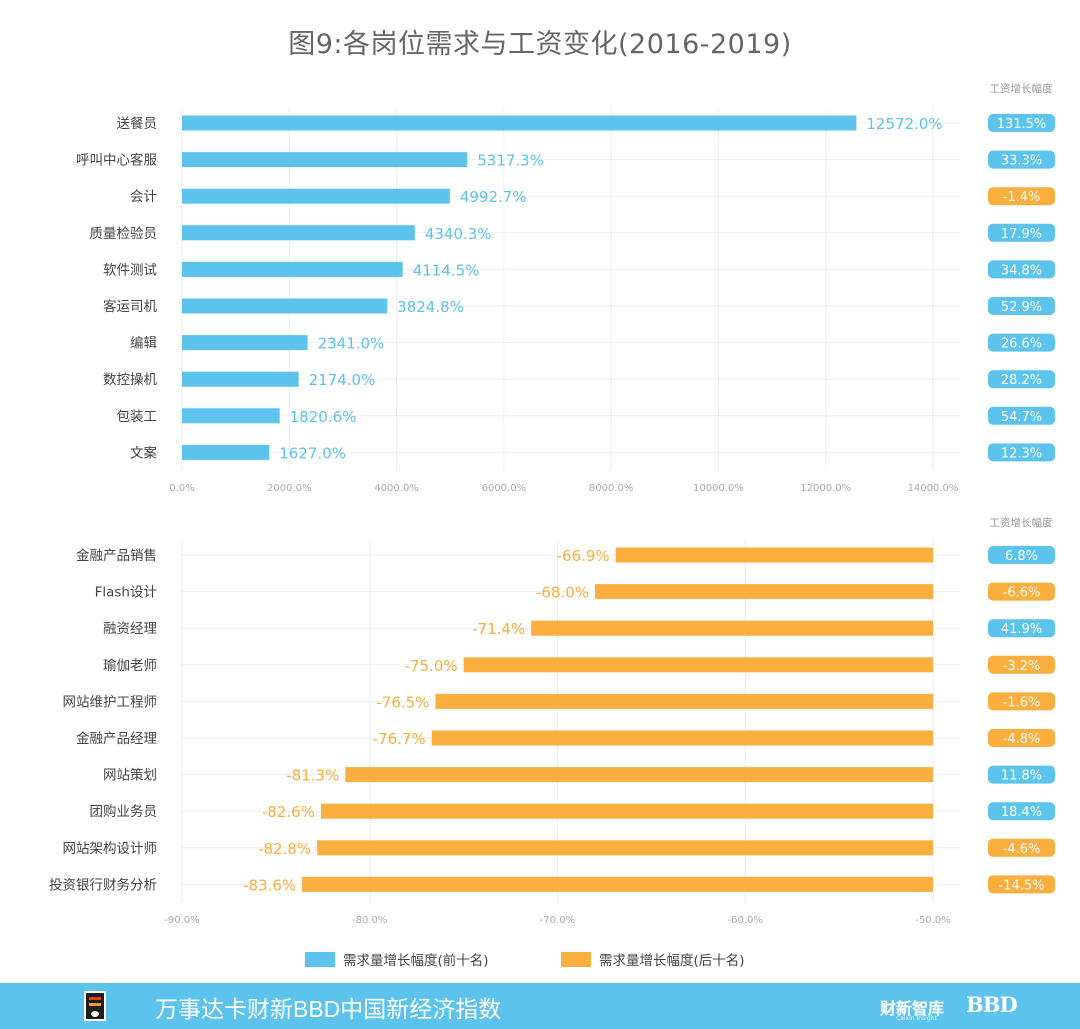  What do you see at coordinates (351, 344) in the screenshot?
I see `bar-value-label: 2341.0%` at bounding box center [351, 344].